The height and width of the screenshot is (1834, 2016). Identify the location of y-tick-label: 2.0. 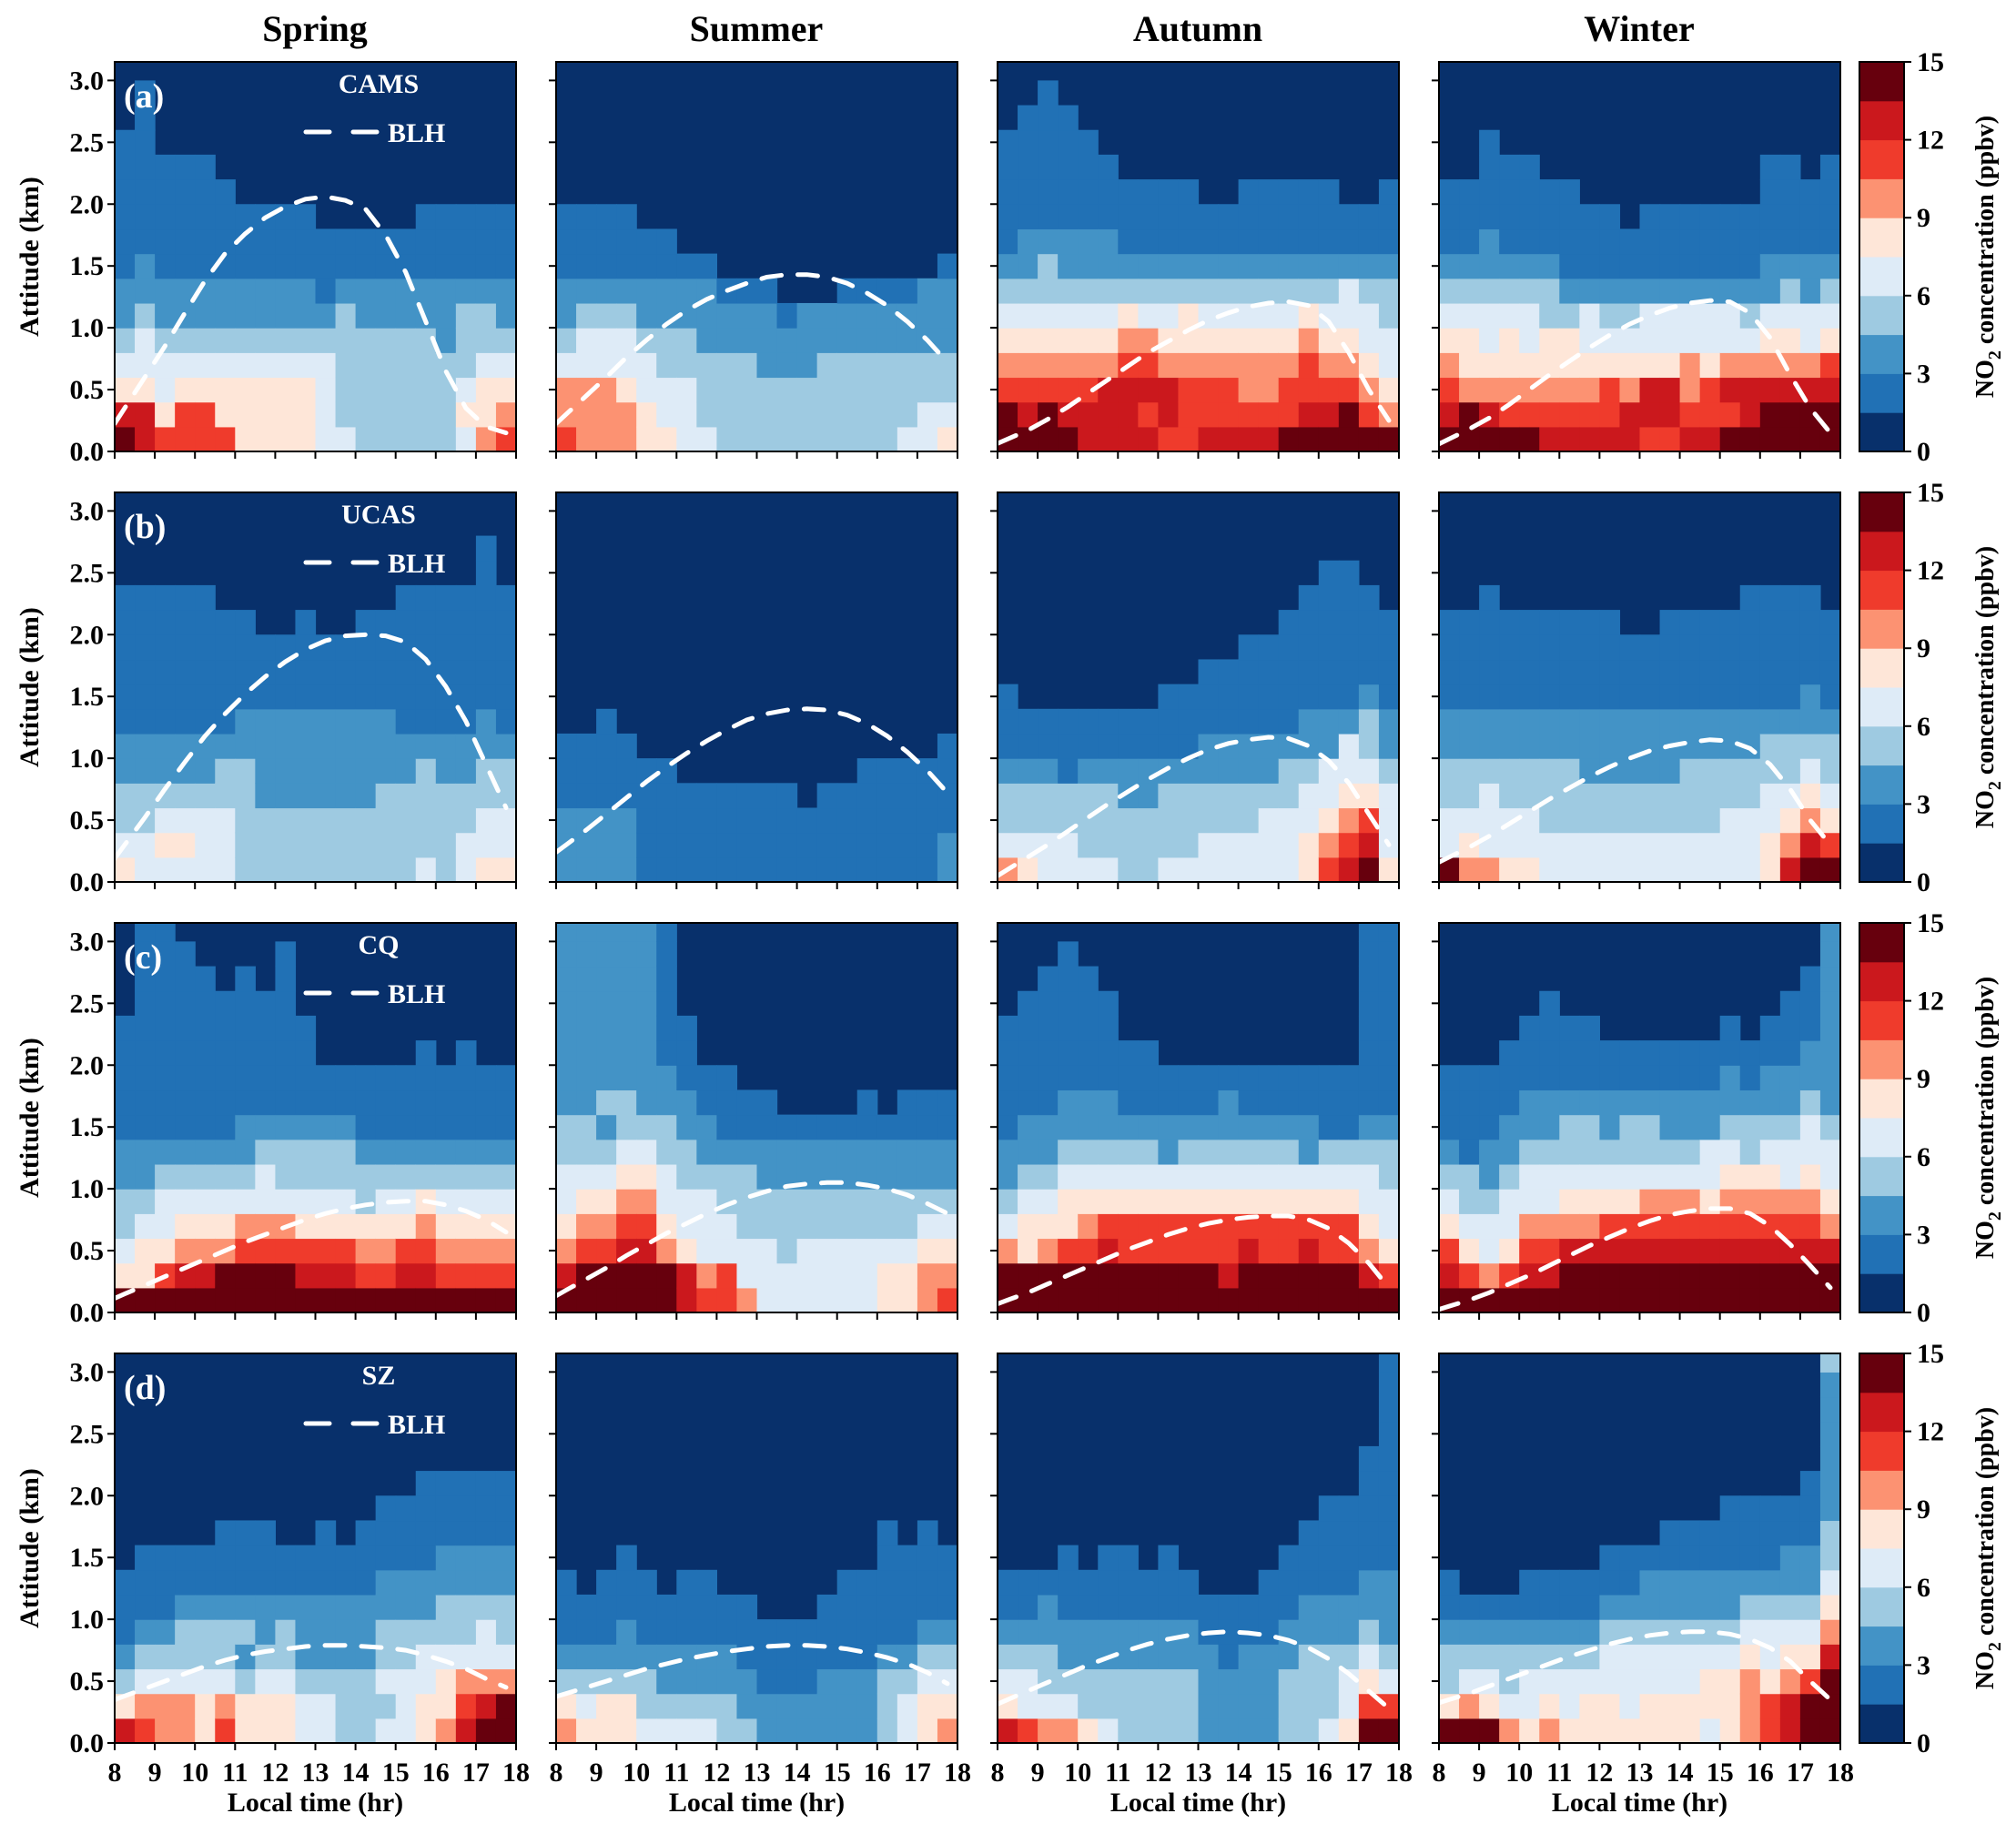
(87, 1496).